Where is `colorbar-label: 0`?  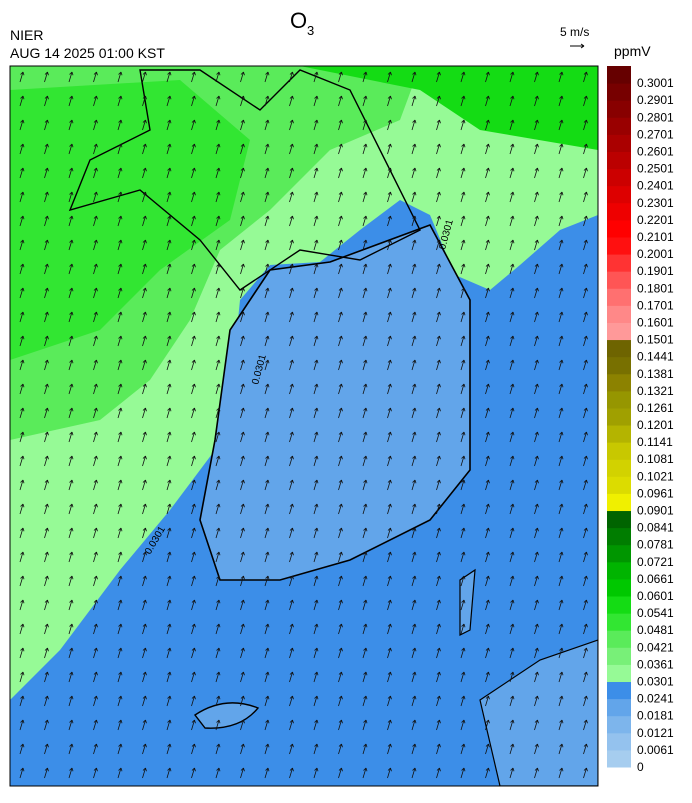
colorbar-label: 0 is located at coordinates (640, 767).